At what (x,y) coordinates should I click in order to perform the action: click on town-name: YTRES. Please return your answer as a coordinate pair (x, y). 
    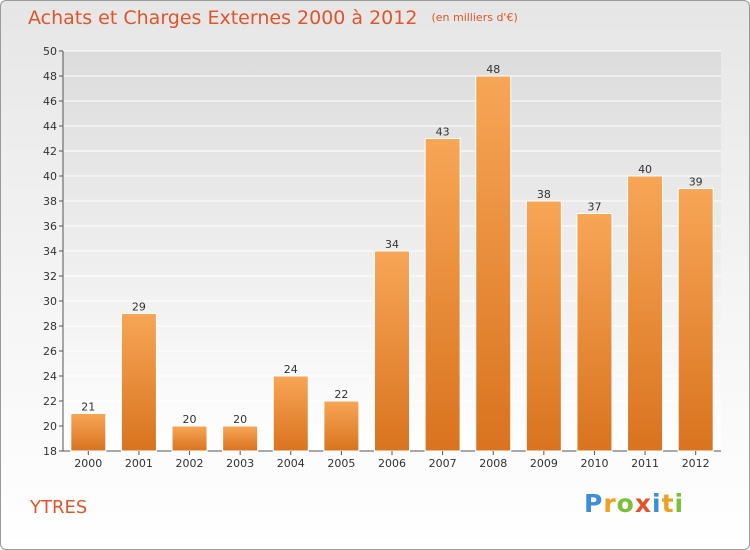
    Looking at the image, I should click on (59, 507).